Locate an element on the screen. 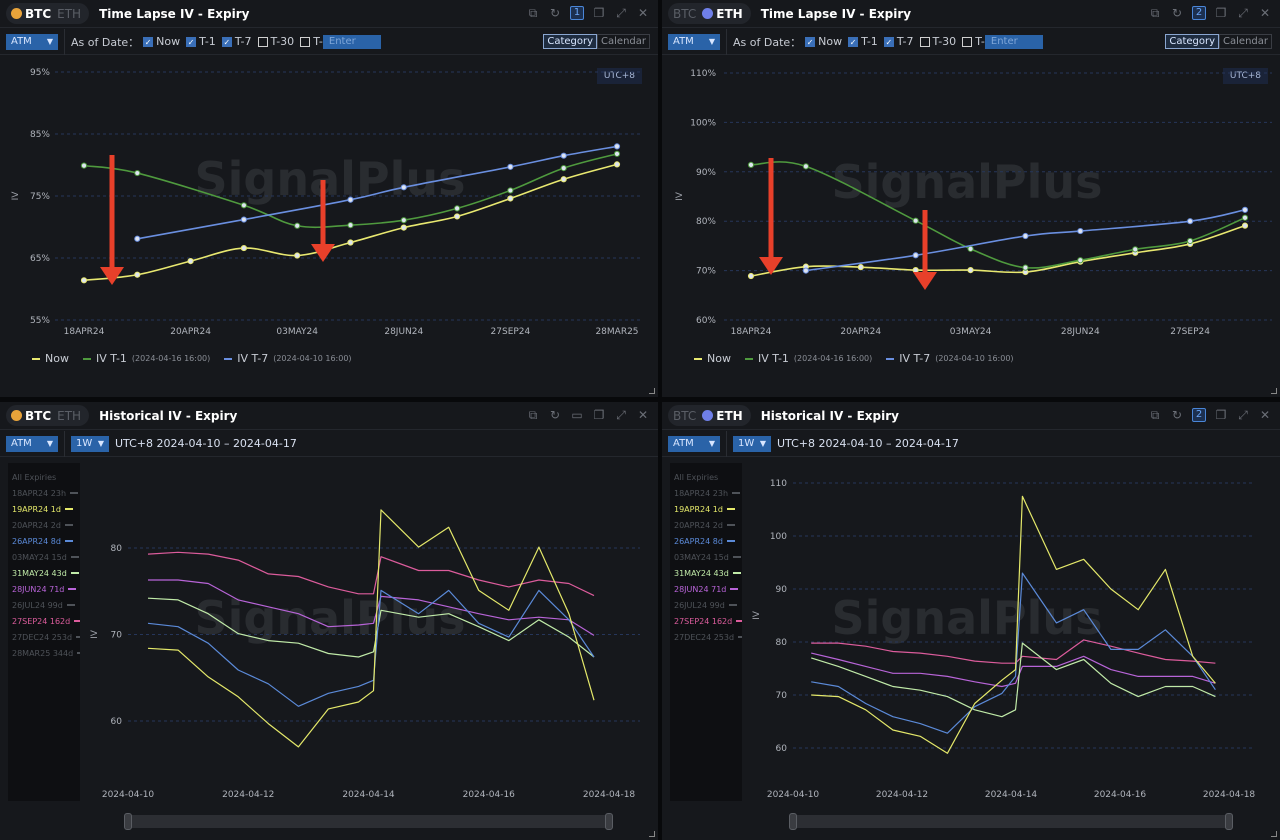  expiry-legend-item: 27DEC24 253d is located at coordinates (44, 637).